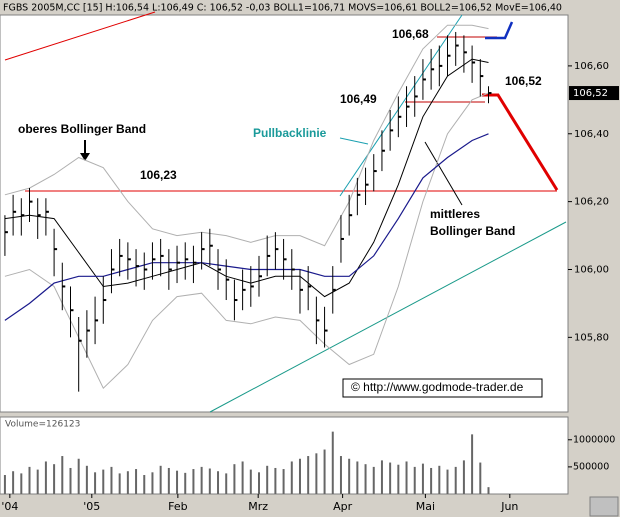 The width and height of the screenshot is (620, 517). I want to click on projection-arrow, so click(520, 142).